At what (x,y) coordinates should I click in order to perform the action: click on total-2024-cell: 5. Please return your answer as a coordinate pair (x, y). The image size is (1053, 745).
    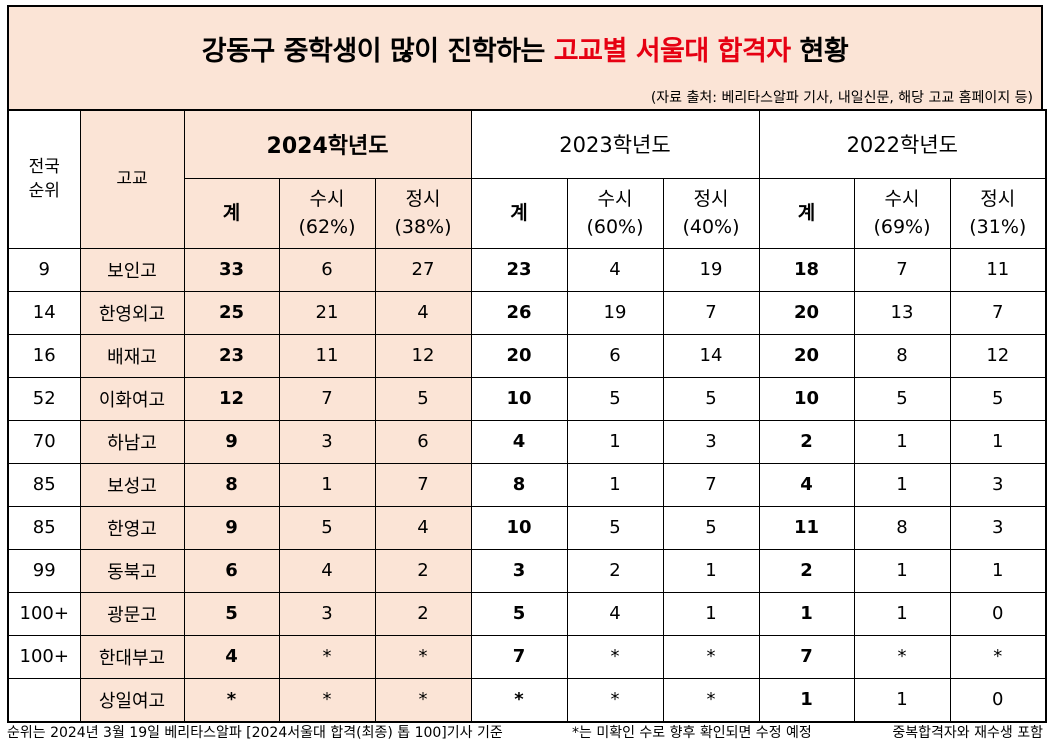
    Looking at the image, I should click on (231, 613).